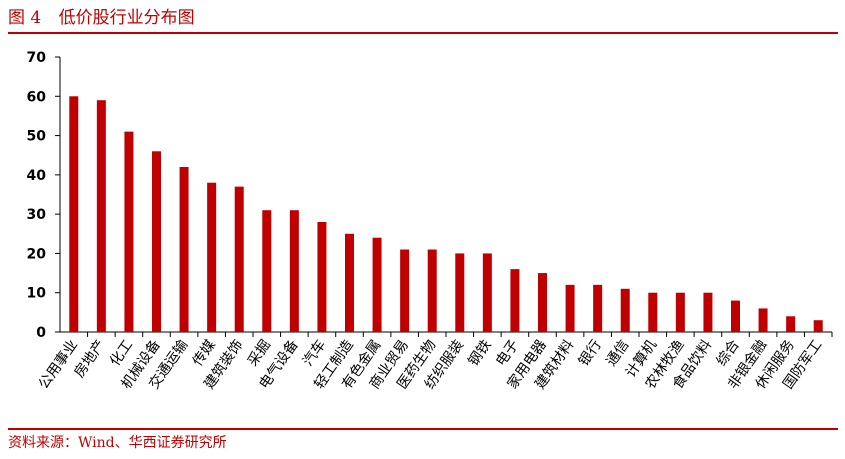  Describe the element at coordinates (58, 364) in the screenshot. I see `x-category-label: 公用事业` at that location.